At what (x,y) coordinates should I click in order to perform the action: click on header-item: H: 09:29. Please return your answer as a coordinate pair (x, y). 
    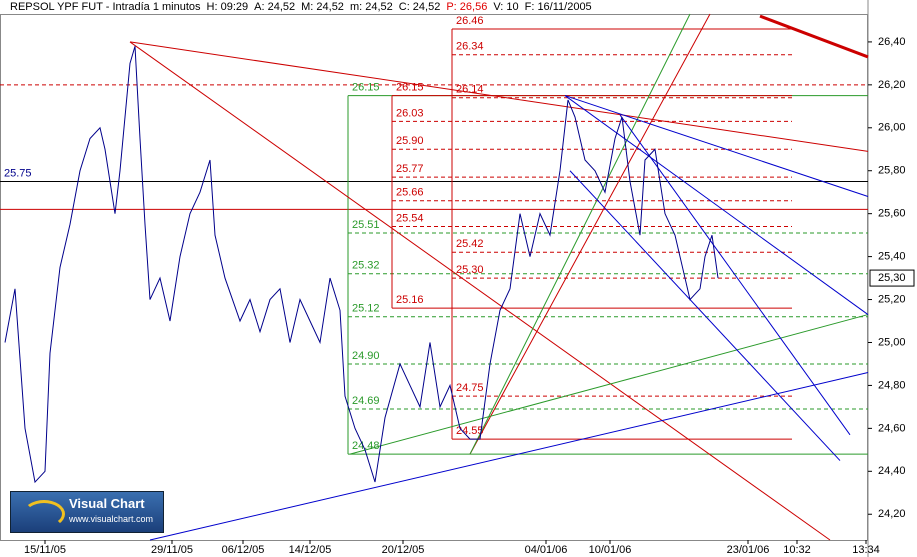
    Looking at the image, I should click on (227, 7).